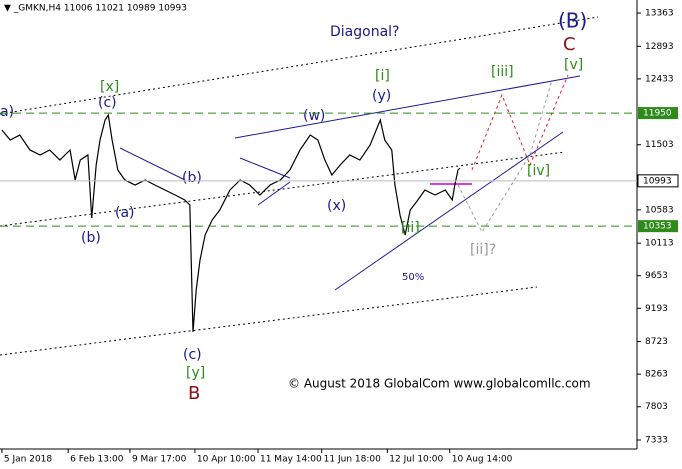 The height and width of the screenshot is (469, 682). I want to click on y-tick-label: 8263, so click(656, 375).